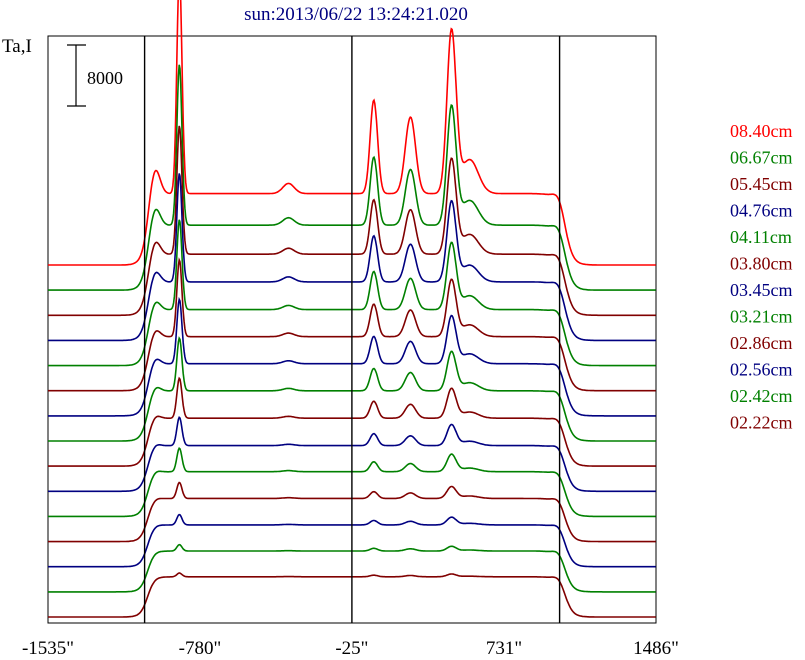  I want to click on legend-entry: 02.56cm, so click(761, 370).